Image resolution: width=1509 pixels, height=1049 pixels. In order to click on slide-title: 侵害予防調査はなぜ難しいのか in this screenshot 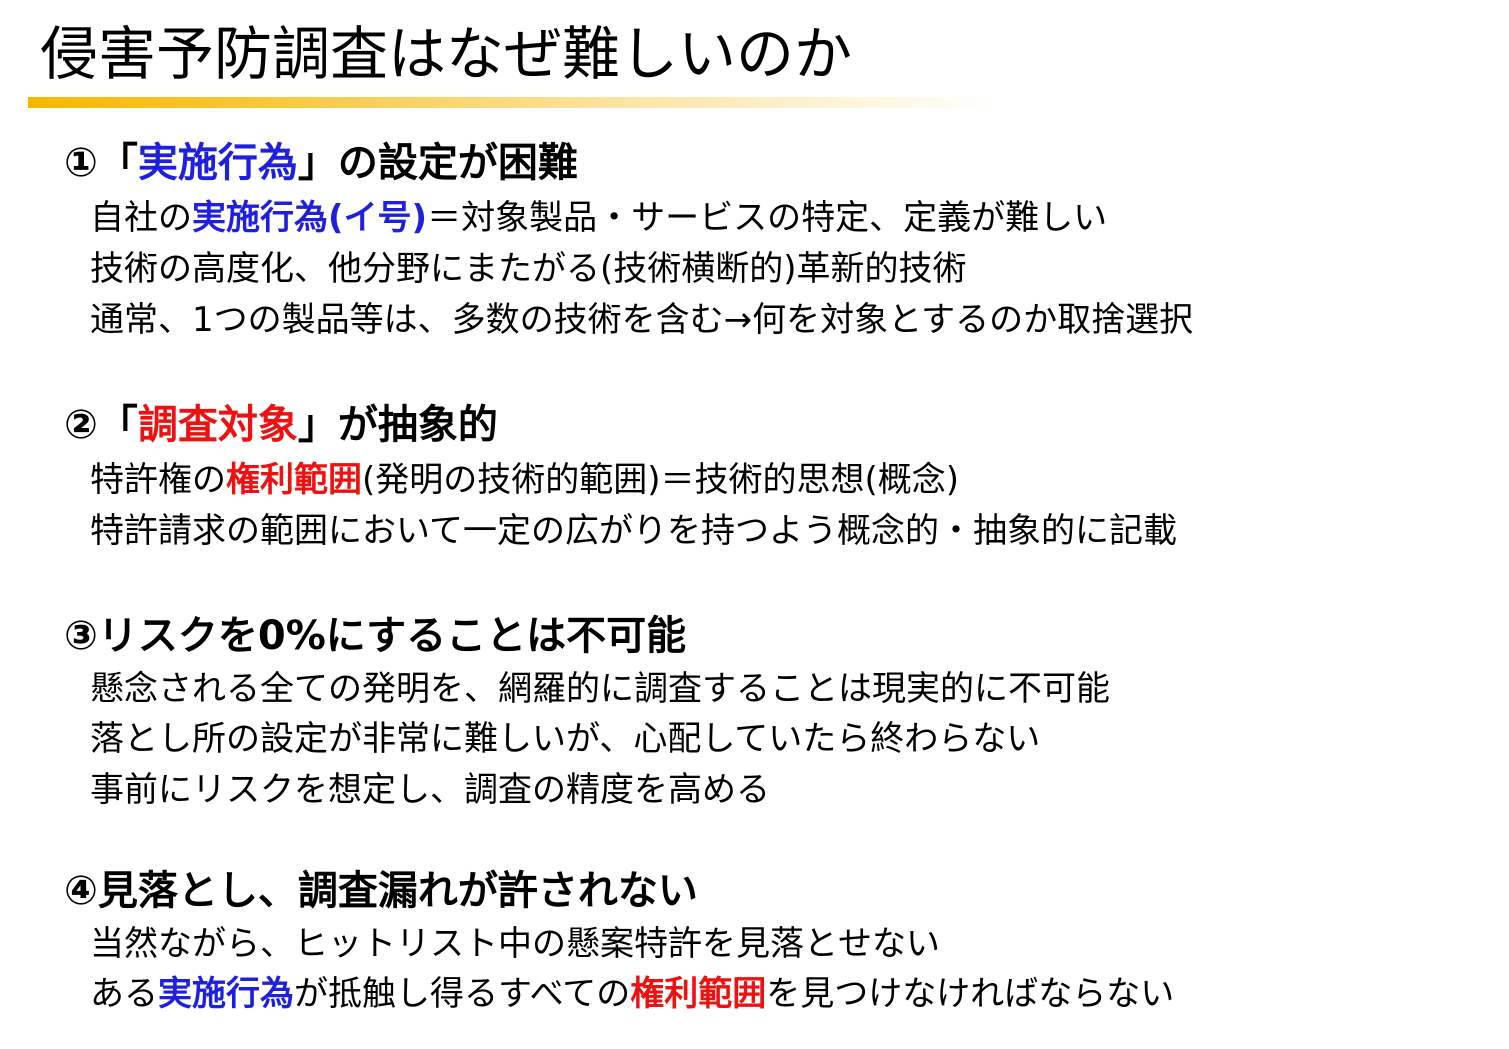, I will do `click(446, 54)`.